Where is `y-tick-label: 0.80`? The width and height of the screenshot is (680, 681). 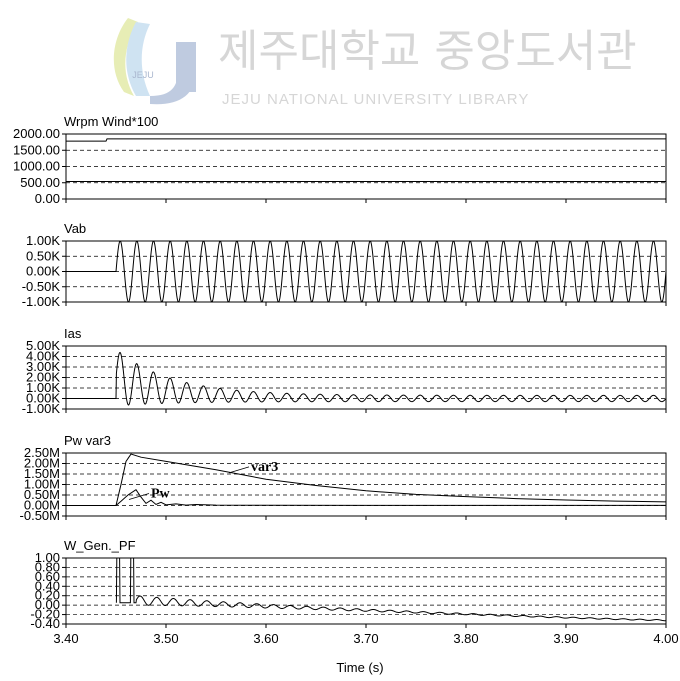
y-tick-label: 0.80 is located at coordinates (47, 566).